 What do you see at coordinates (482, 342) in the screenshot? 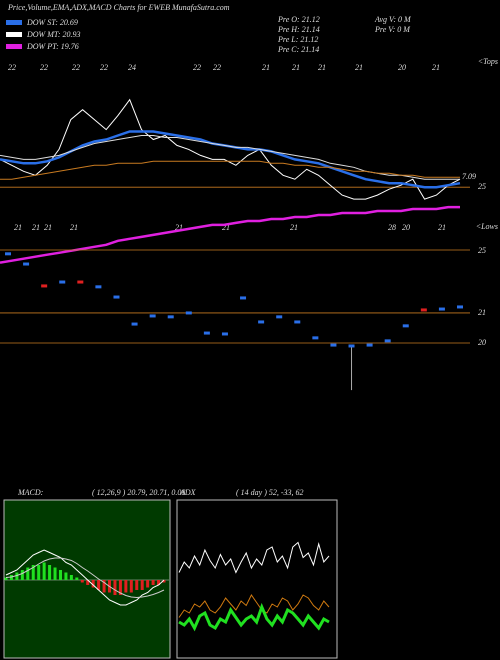
I see `y-tick-label: 20` at bounding box center [482, 342].